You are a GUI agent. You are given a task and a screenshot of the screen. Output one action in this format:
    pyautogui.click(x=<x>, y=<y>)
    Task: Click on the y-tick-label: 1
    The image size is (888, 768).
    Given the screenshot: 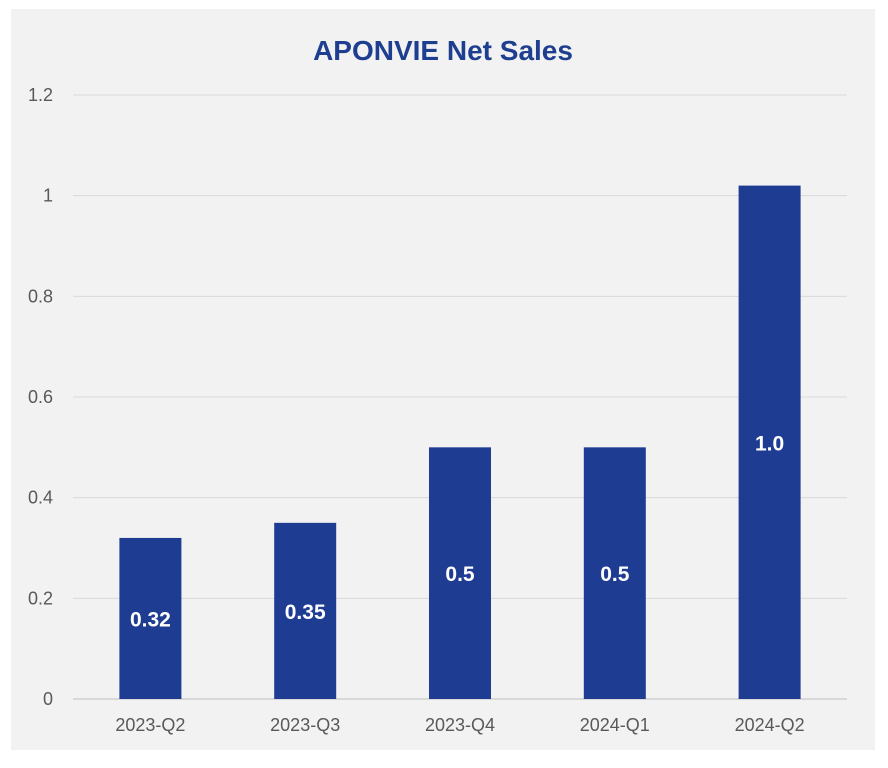 What is the action you would take?
    pyautogui.click(x=48, y=196)
    